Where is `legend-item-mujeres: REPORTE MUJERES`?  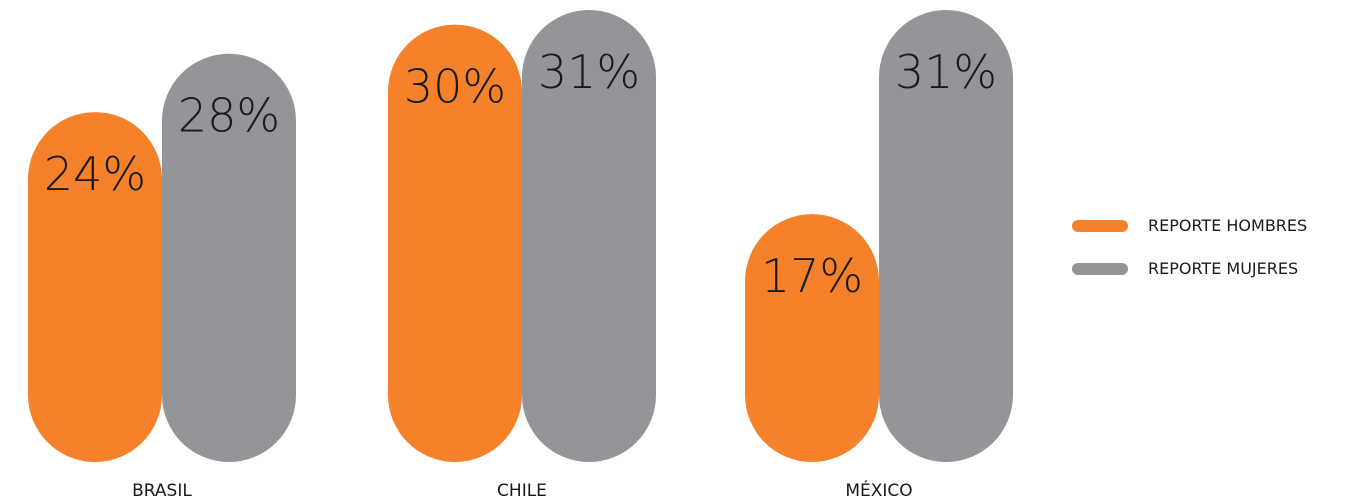
legend-item-mujeres: REPORTE MUJERES is located at coordinates (1217, 268).